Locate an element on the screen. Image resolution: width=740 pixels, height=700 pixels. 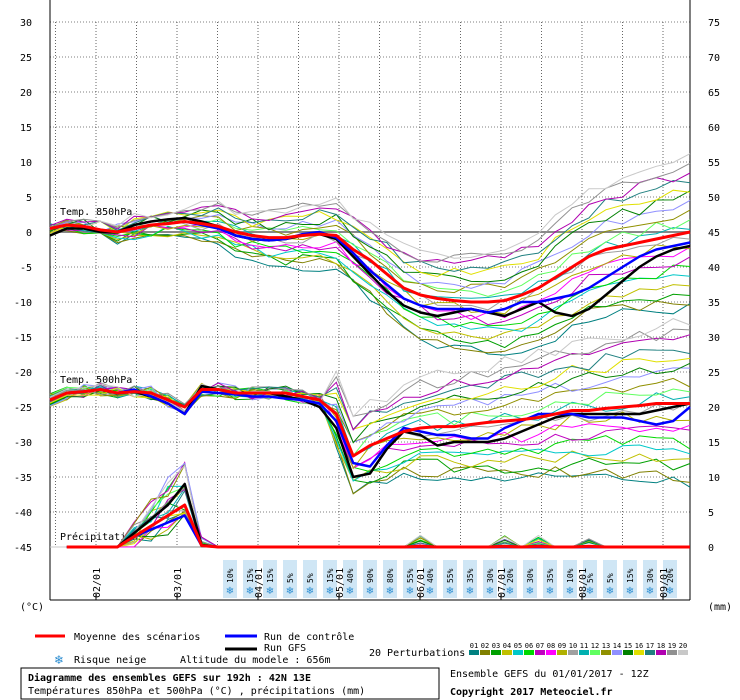
right-tick-label: 15 is located at coordinates (714, 443).